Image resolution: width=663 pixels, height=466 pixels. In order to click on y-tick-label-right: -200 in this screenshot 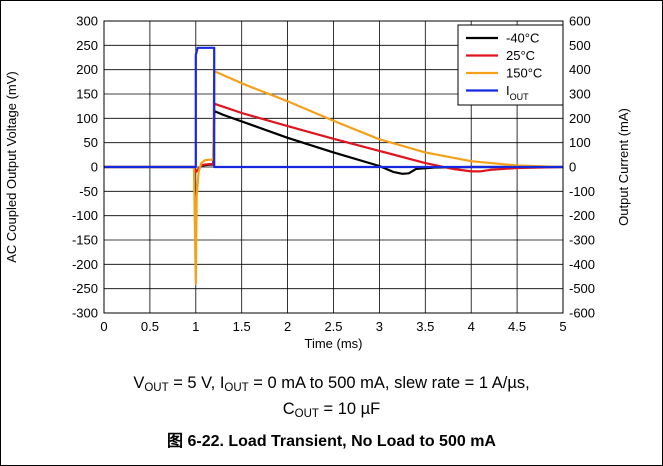, I will do `click(582, 215)`.